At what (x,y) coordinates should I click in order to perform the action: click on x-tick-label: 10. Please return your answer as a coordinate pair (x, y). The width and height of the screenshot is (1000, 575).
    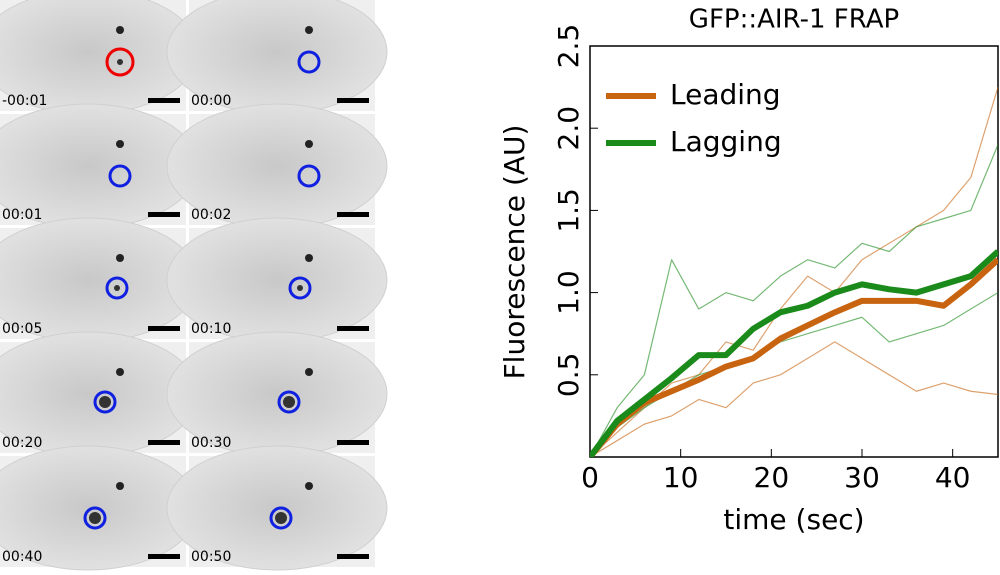
    Looking at the image, I should click on (681, 477).